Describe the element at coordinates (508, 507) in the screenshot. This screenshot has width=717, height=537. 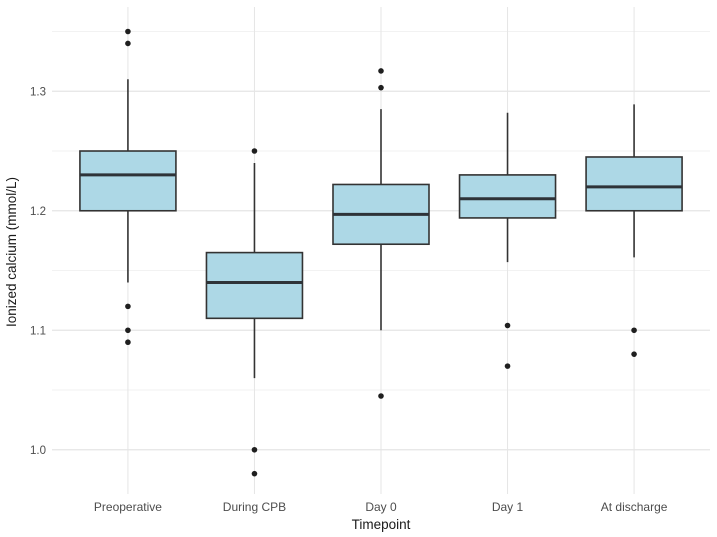
I see `x-tick-label-day-1: Day 1` at that location.